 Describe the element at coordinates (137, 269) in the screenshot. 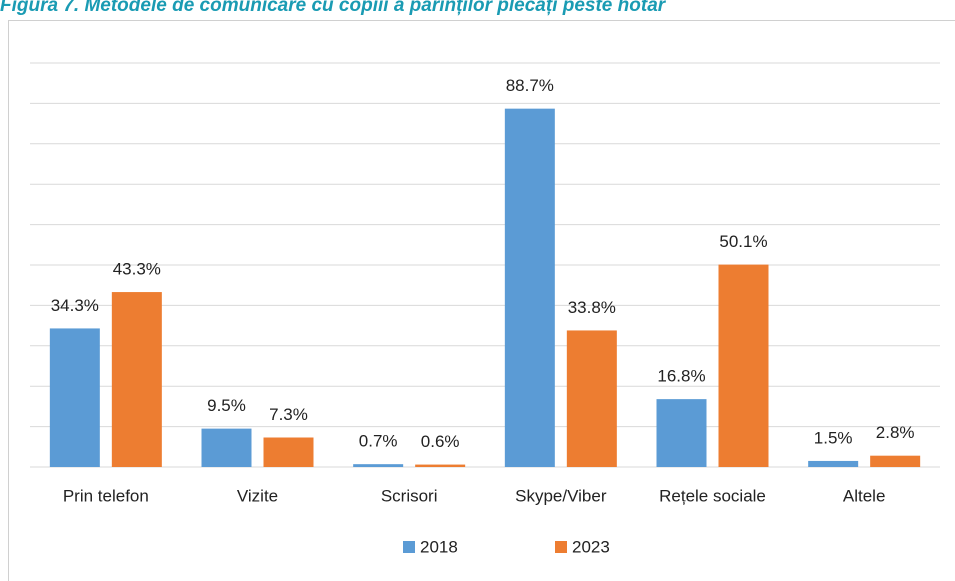

I see `data-label: 43.3%` at that location.